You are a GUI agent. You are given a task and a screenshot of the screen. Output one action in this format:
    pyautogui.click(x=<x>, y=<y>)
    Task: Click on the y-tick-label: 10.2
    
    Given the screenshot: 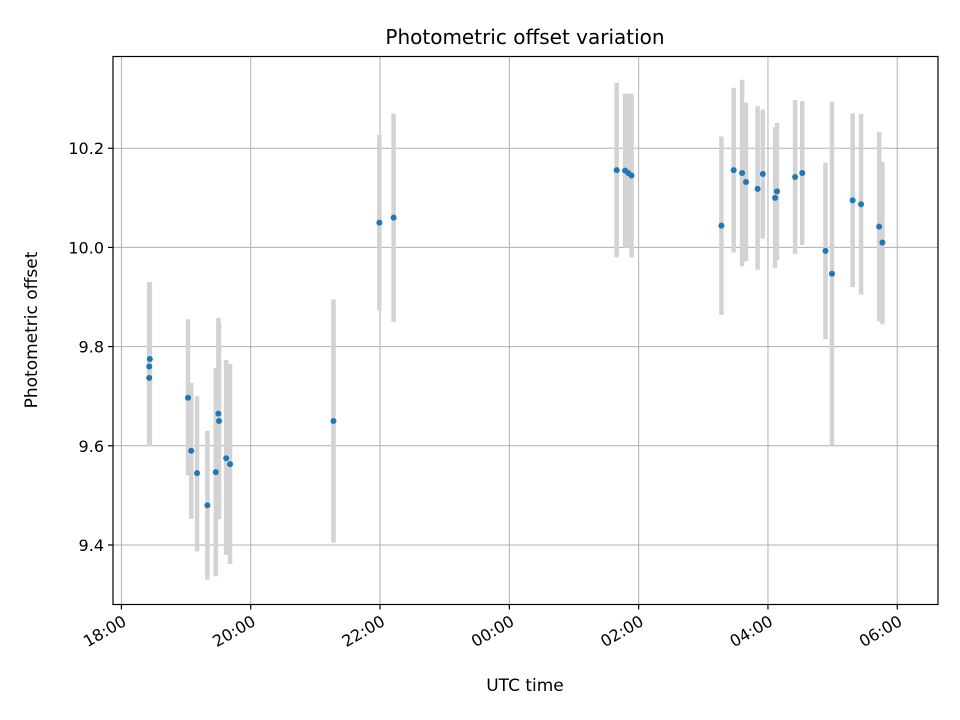 What is the action you would take?
    pyautogui.click(x=86, y=148)
    